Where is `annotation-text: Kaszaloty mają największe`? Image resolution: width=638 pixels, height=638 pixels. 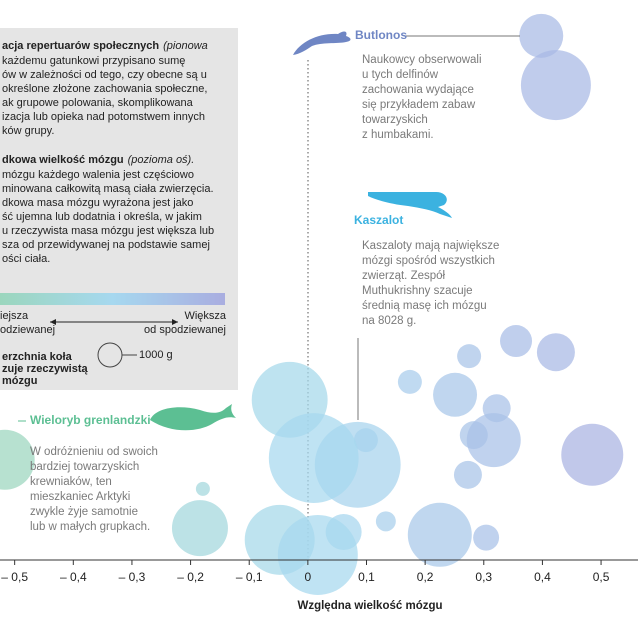
annotation-text: Kaszaloty mają największe is located at coordinates (430, 246).